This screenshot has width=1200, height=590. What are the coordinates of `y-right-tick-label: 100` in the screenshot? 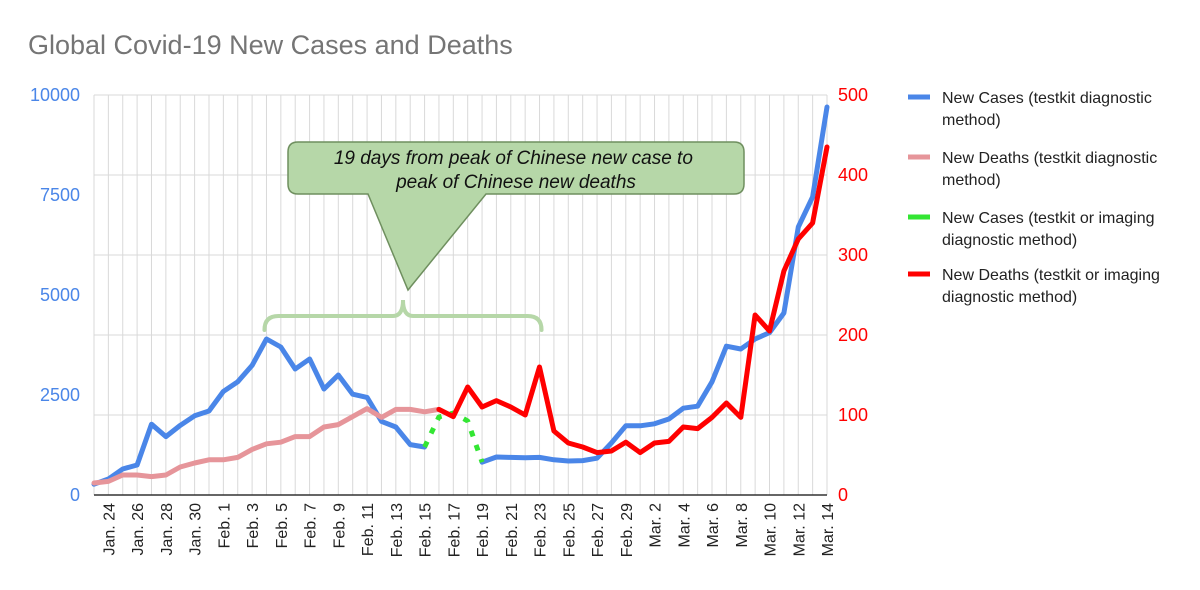 It's located at (853, 415).